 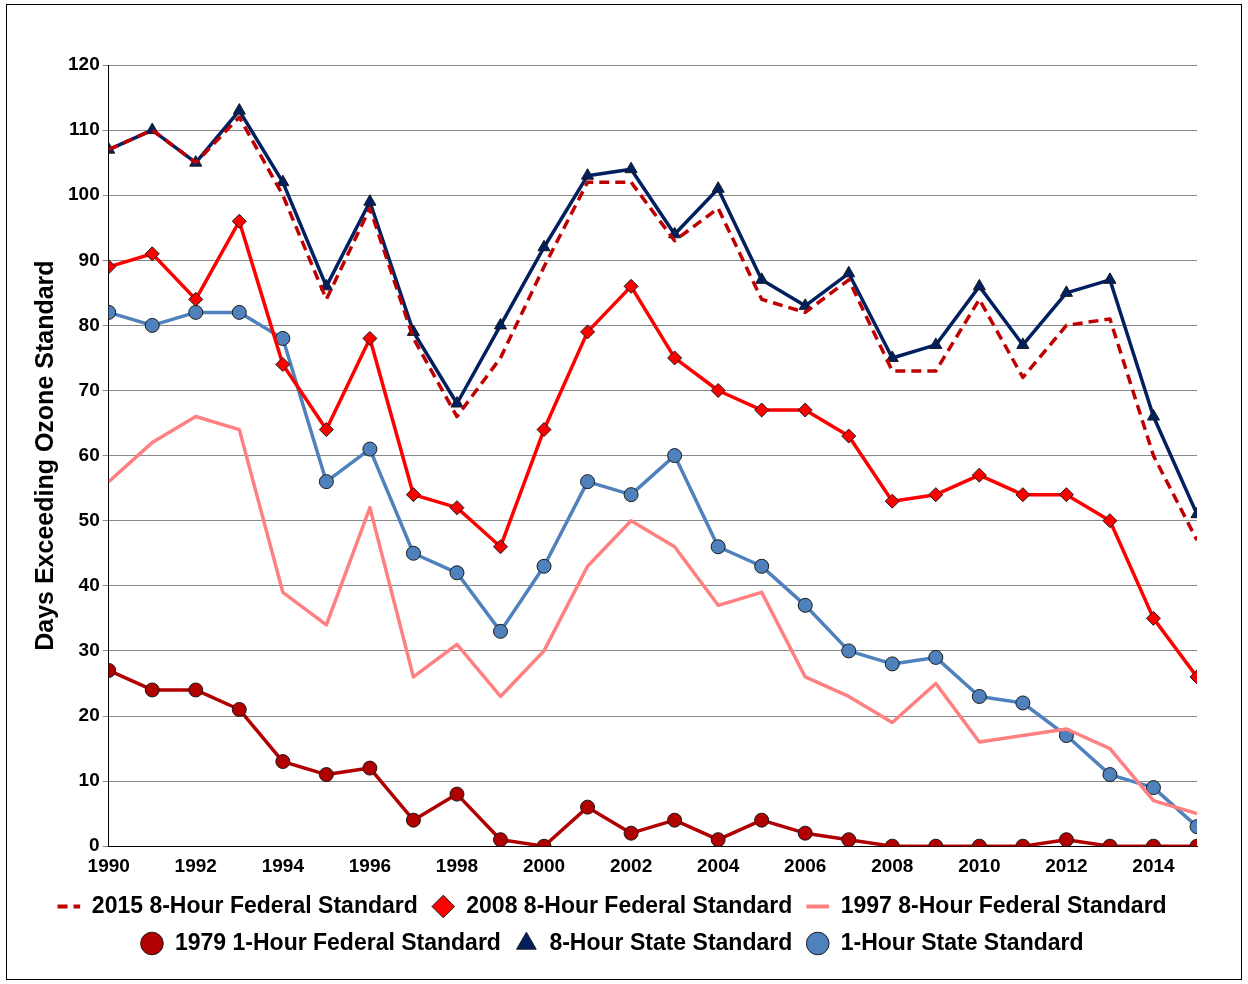 What do you see at coordinates (89, 519) in the screenshot?
I see `y-tick-label: 50` at bounding box center [89, 519].